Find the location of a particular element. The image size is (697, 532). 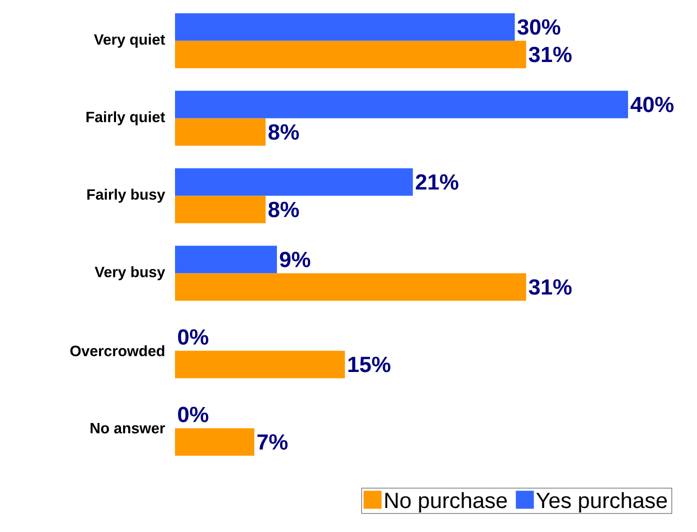

y-tick-label: No answer is located at coordinates (127, 428).